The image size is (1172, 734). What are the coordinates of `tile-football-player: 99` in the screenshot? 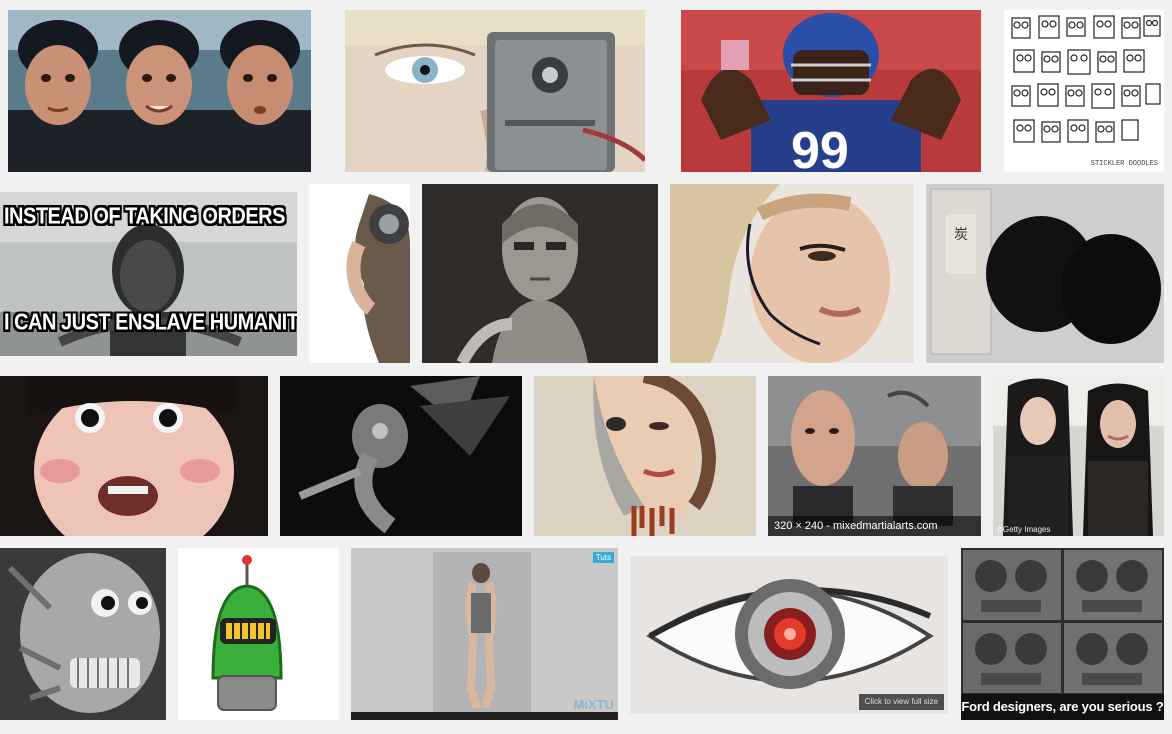 It's located at (831, 91).